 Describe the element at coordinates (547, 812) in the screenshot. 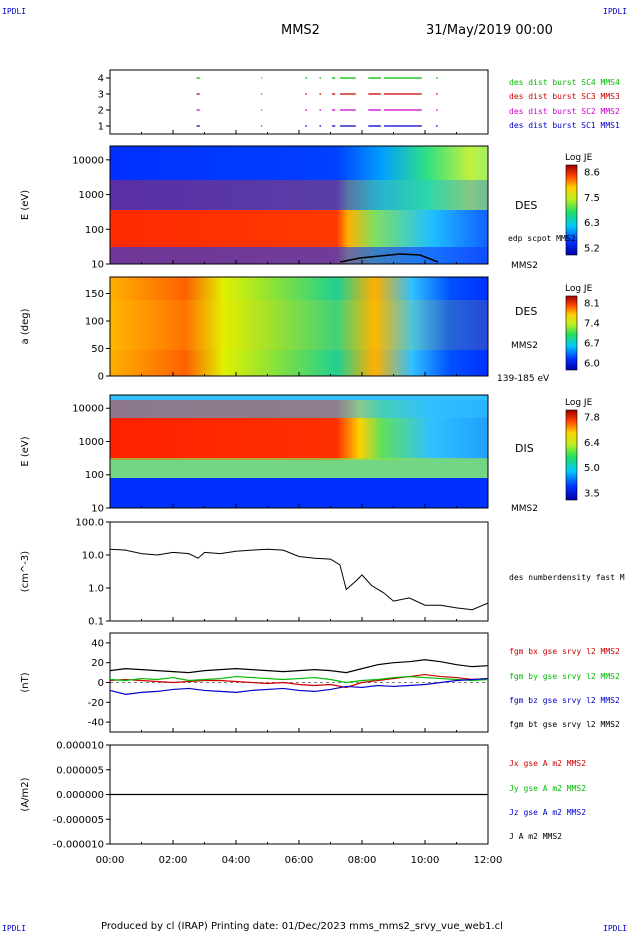

I see `current-legend-entry: Jz gse A m2 MMS2` at that location.